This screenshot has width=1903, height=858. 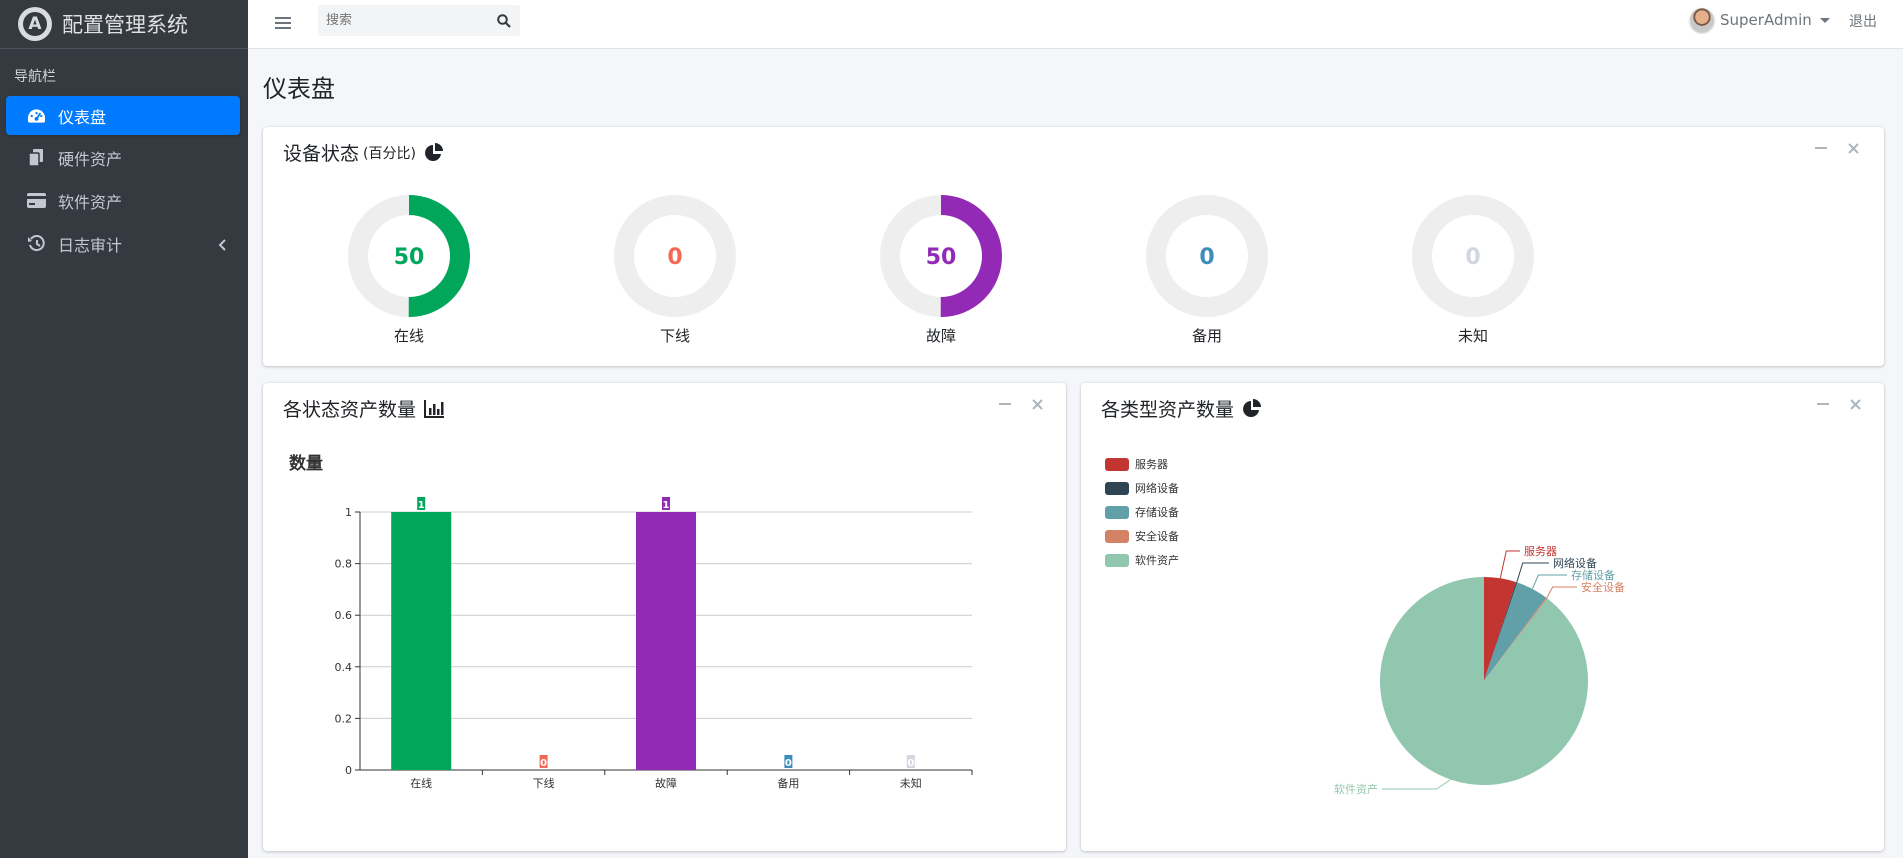 I want to click on donut-arc, so click(x=409, y=256).